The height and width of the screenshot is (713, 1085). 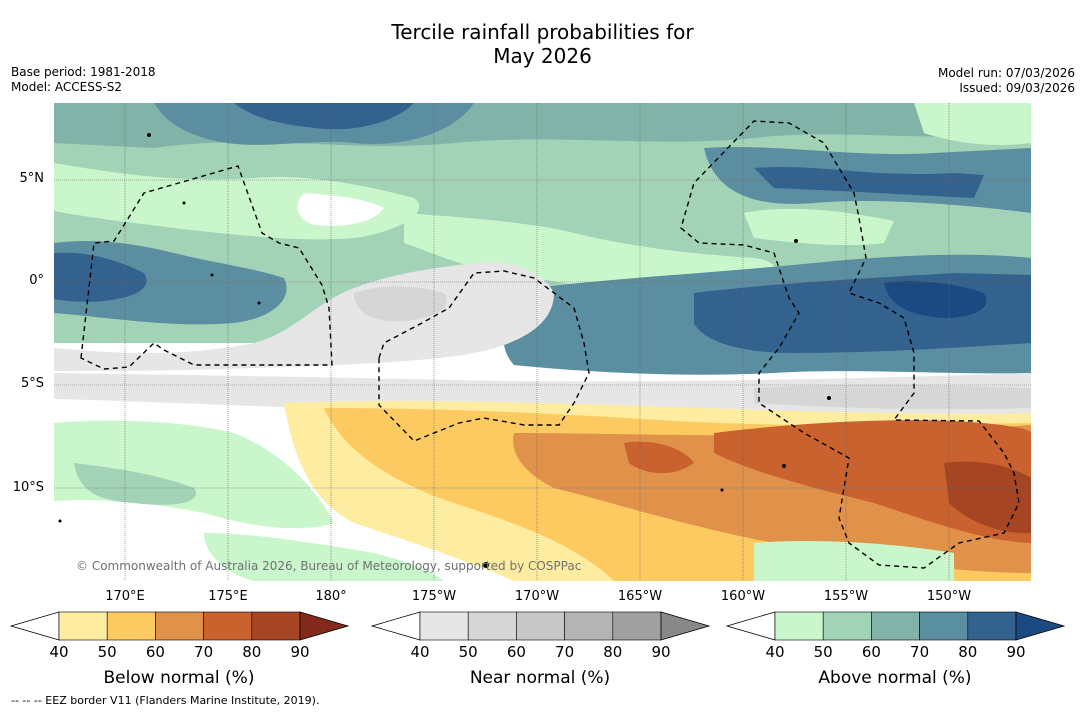 What do you see at coordinates (854, 561) in the screenshot?
I see `above-normal-se-light` at bounding box center [854, 561].